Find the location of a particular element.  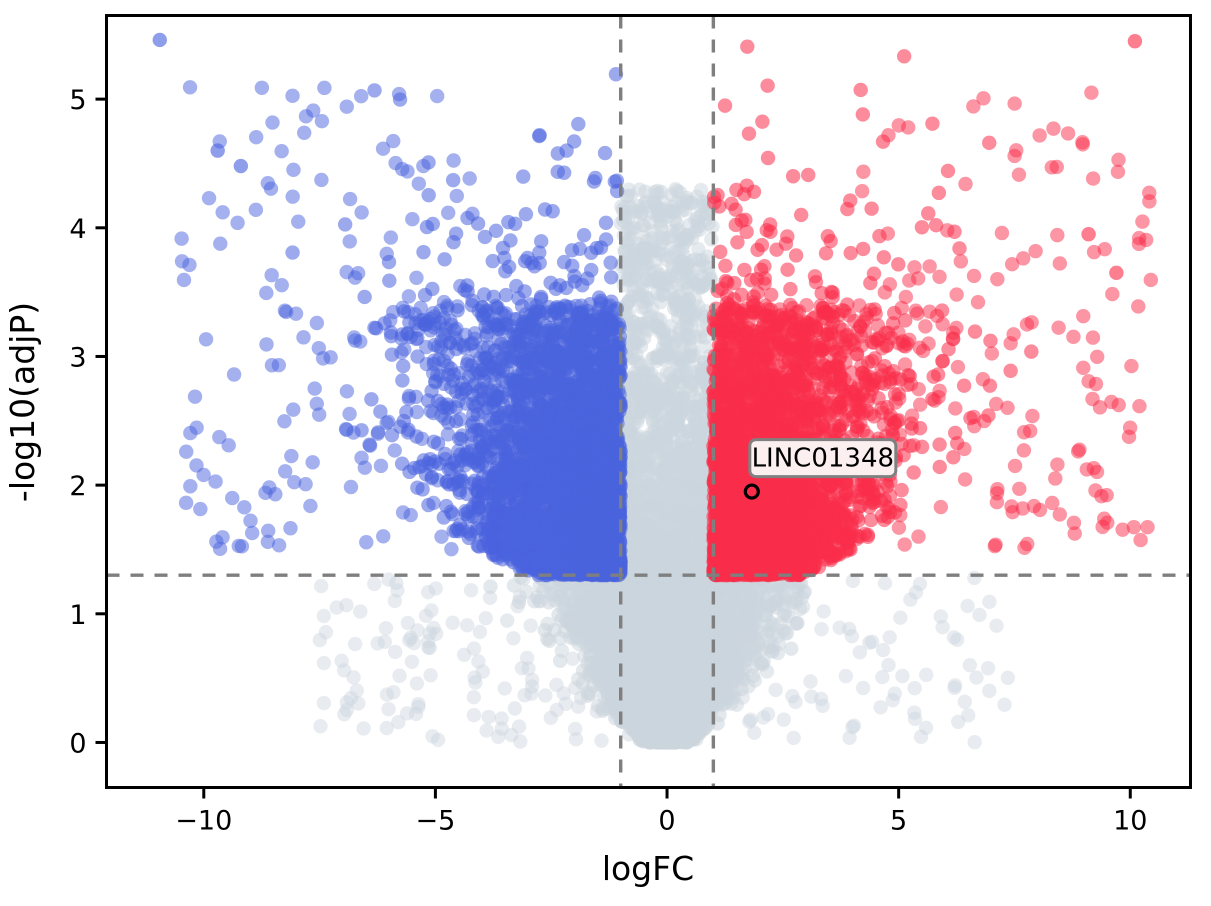

x-tick-label: 10 is located at coordinates (1130, 821).